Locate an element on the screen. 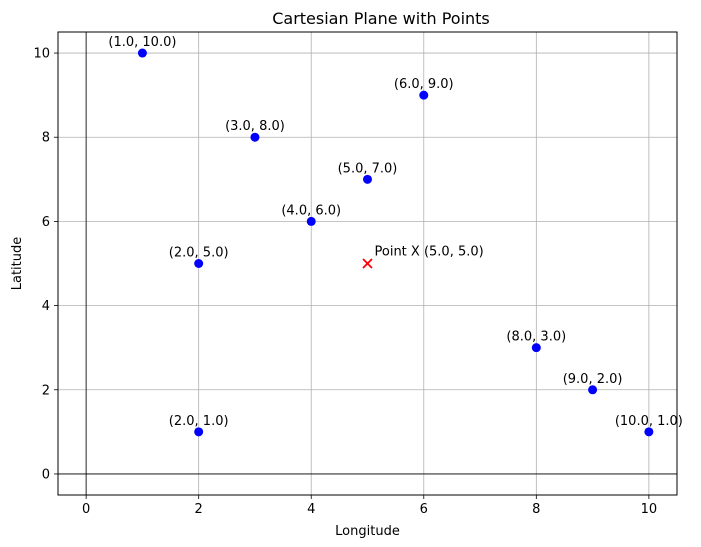 This screenshot has width=701, height=547. y-tick-label: 8 is located at coordinates (46, 138).